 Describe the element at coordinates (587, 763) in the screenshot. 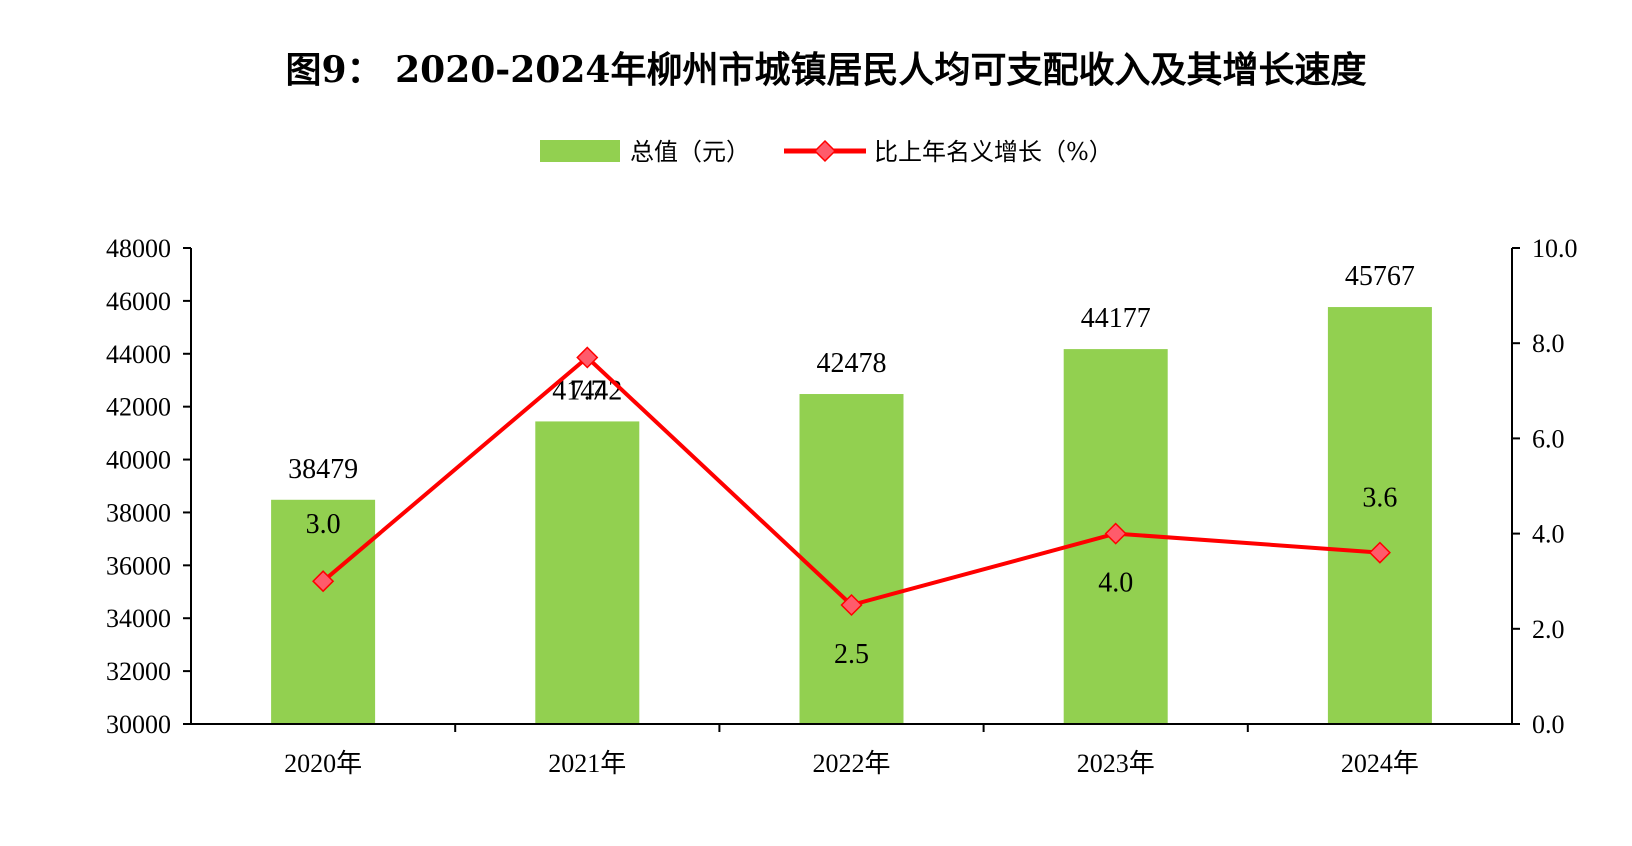

I see `x-tick-label: 2021年` at that location.